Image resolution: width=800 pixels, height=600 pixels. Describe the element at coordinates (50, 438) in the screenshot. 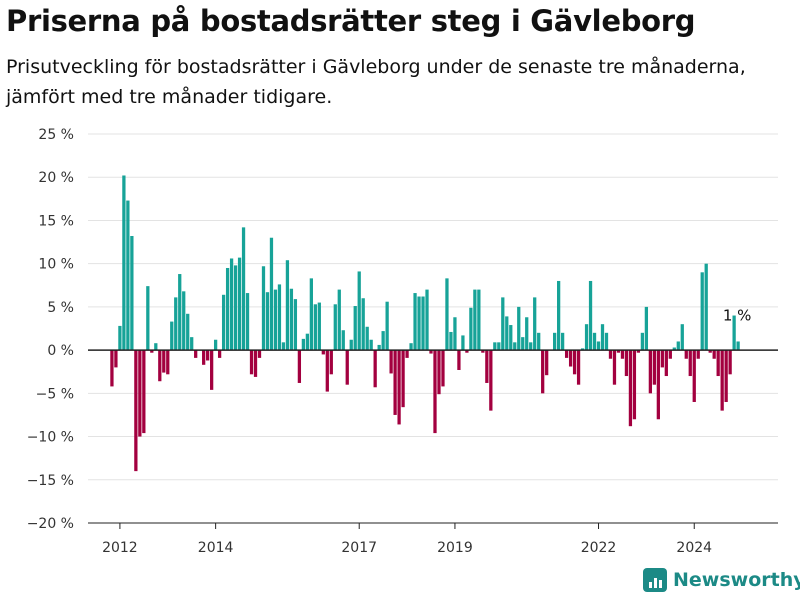

I see `y-tick-label: −10 %` at that location.